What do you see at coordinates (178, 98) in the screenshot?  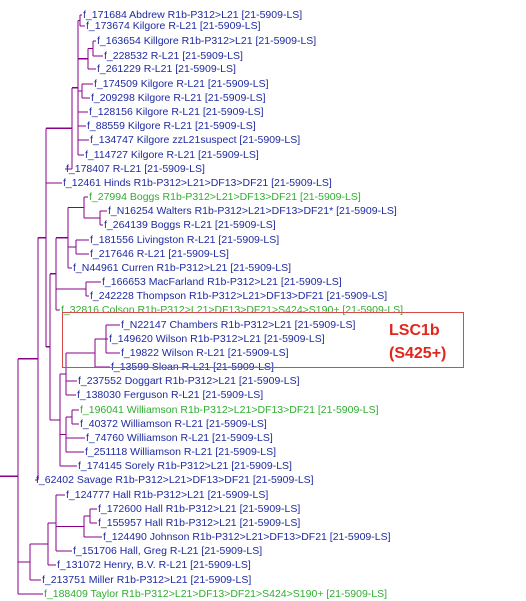 I see `leaf-label: f_209298 Kilgore R-L21 [21-5909-LS]` at bounding box center [178, 98].